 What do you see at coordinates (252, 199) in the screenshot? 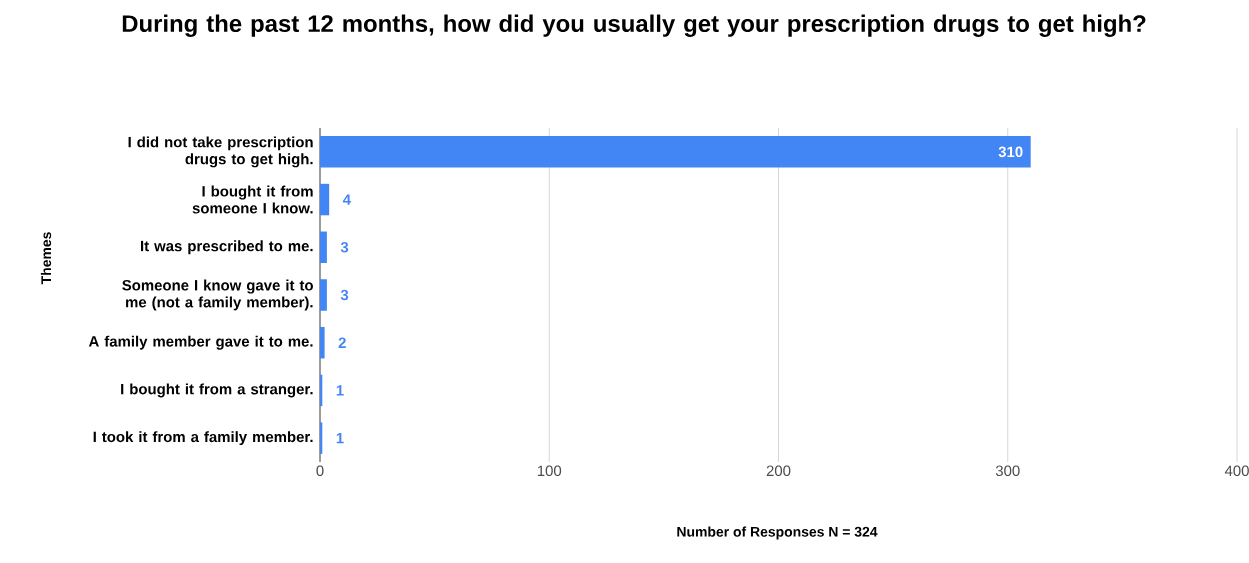
I see `y-tick-label: I bought it from someone I know.` at bounding box center [252, 199].